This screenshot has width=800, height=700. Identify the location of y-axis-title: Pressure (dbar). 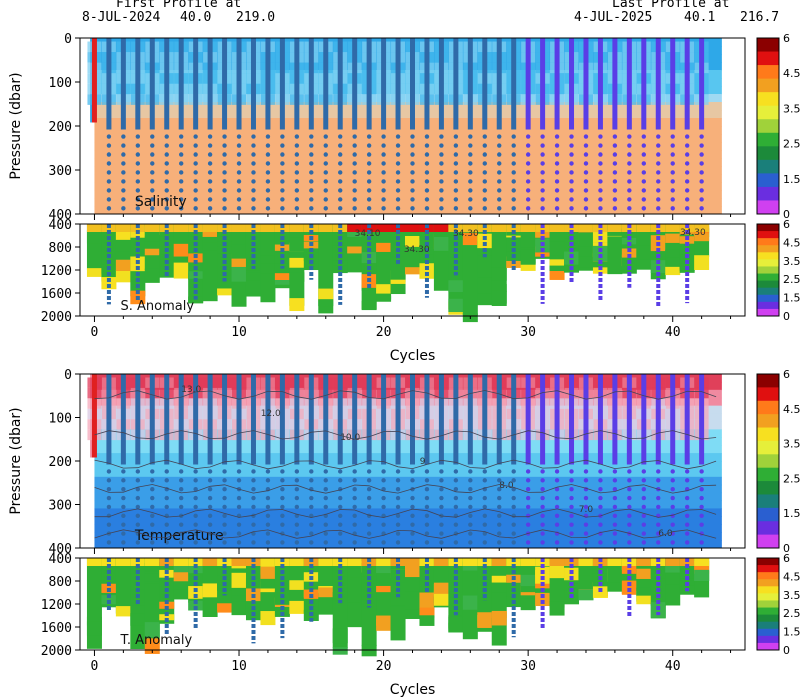
(16, 125).